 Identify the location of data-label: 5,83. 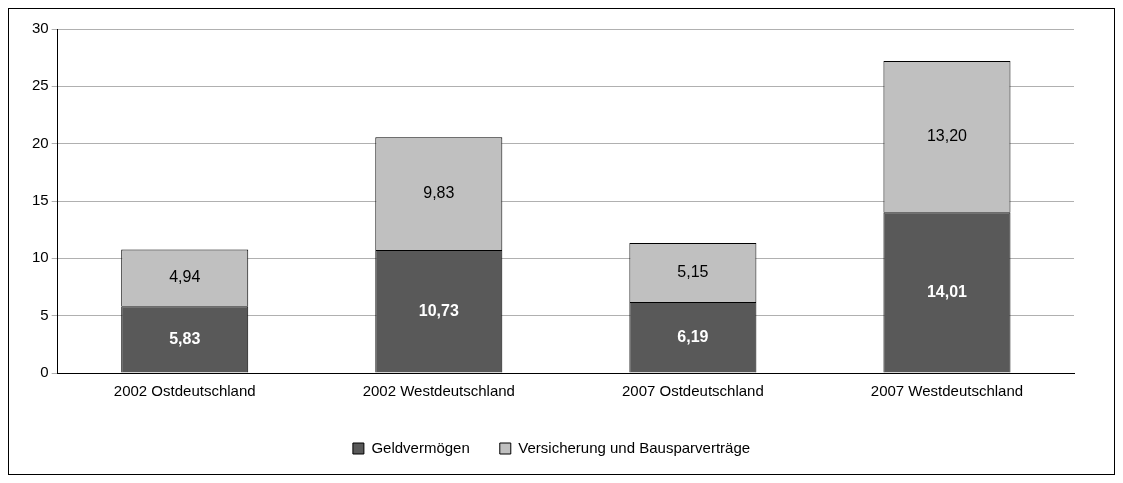
(185, 338).